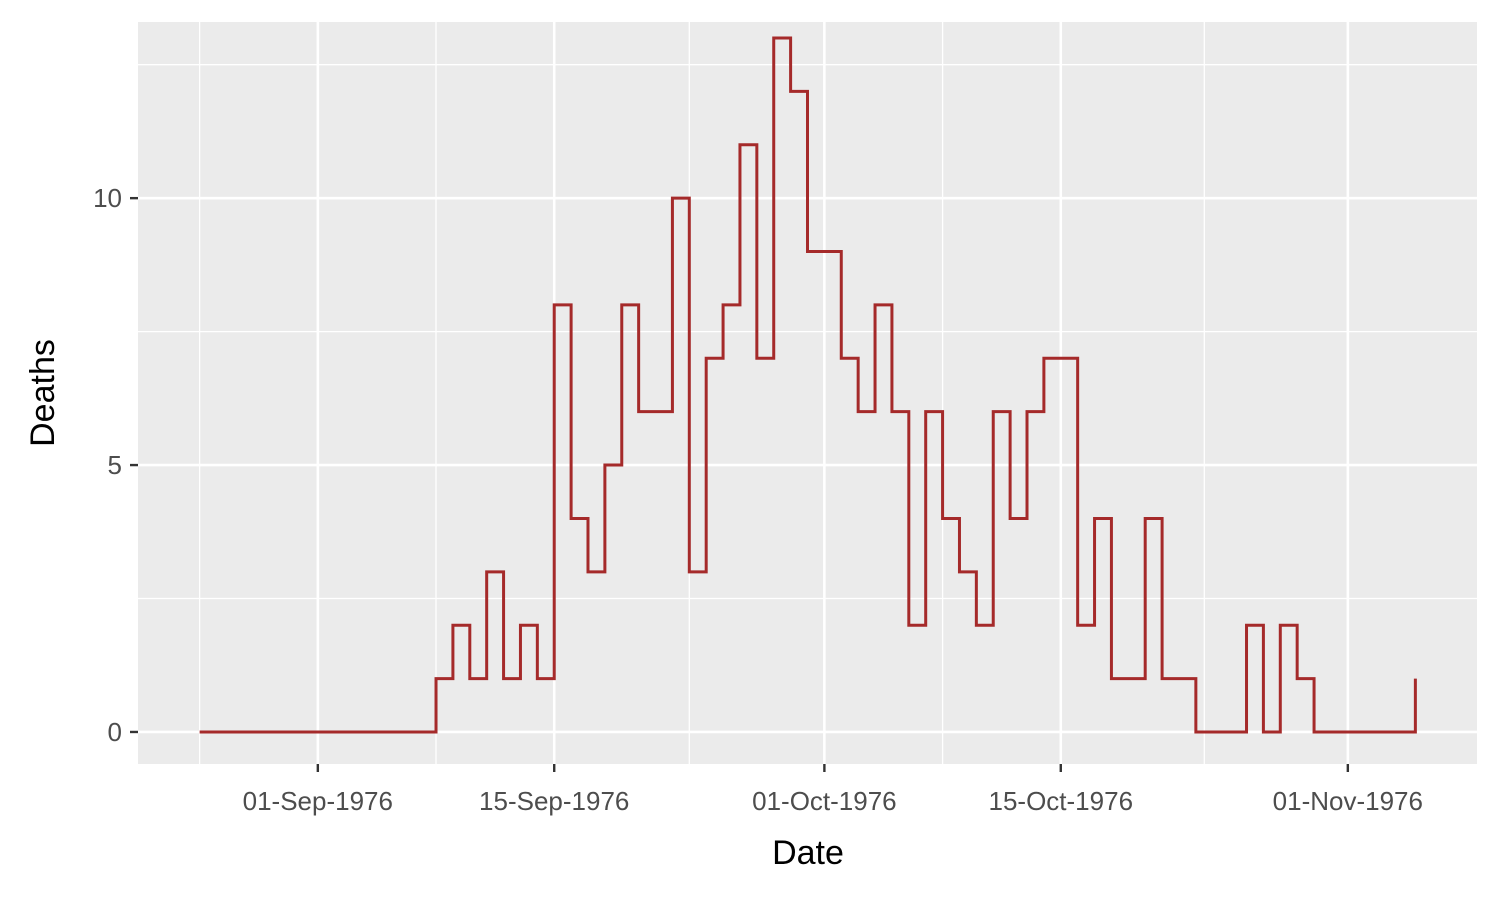 Image resolution: width=1500 pixels, height=900 pixels. Describe the element at coordinates (808, 853) in the screenshot. I see `x-axis-title: Date` at that location.